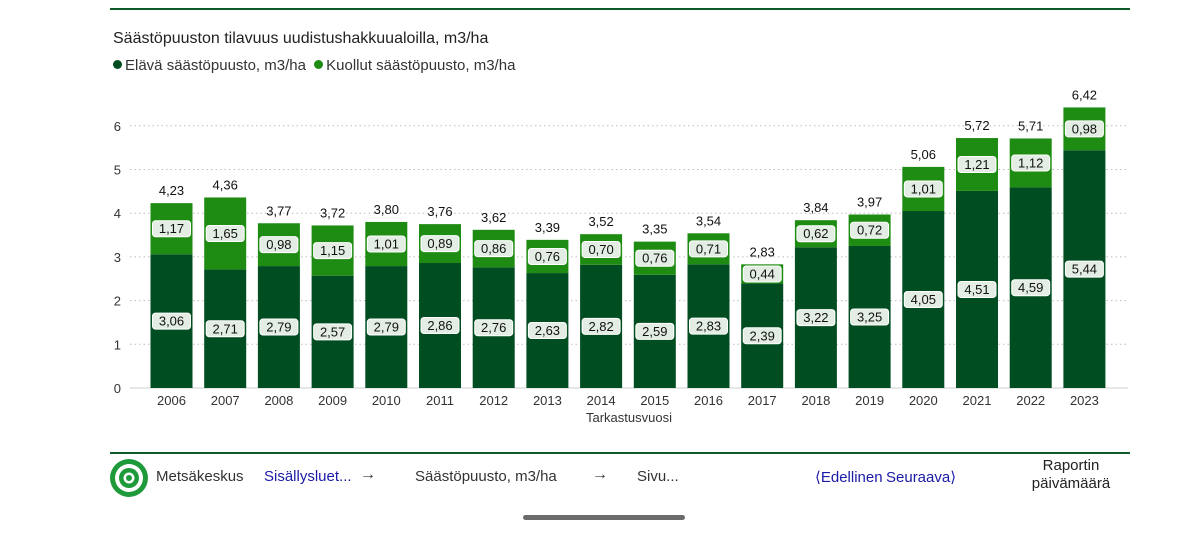 This screenshot has height=536, width=1200. What do you see at coordinates (117, 126) in the screenshot?
I see `y-tick-label: 6` at bounding box center [117, 126].